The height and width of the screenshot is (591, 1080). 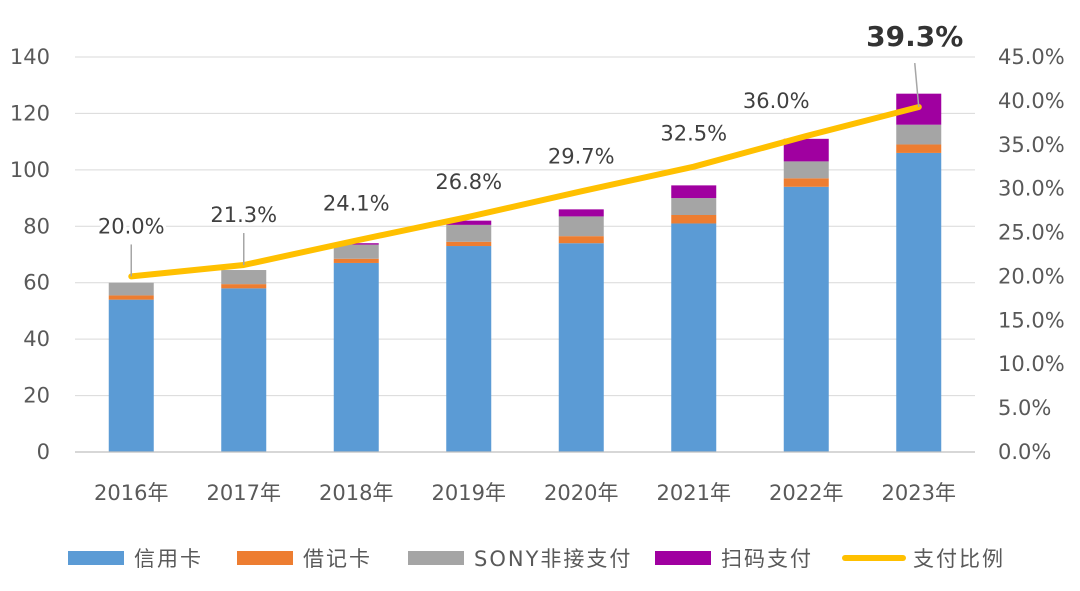 I want to click on y-left-tick-label: 120, so click(x=30, y=113).